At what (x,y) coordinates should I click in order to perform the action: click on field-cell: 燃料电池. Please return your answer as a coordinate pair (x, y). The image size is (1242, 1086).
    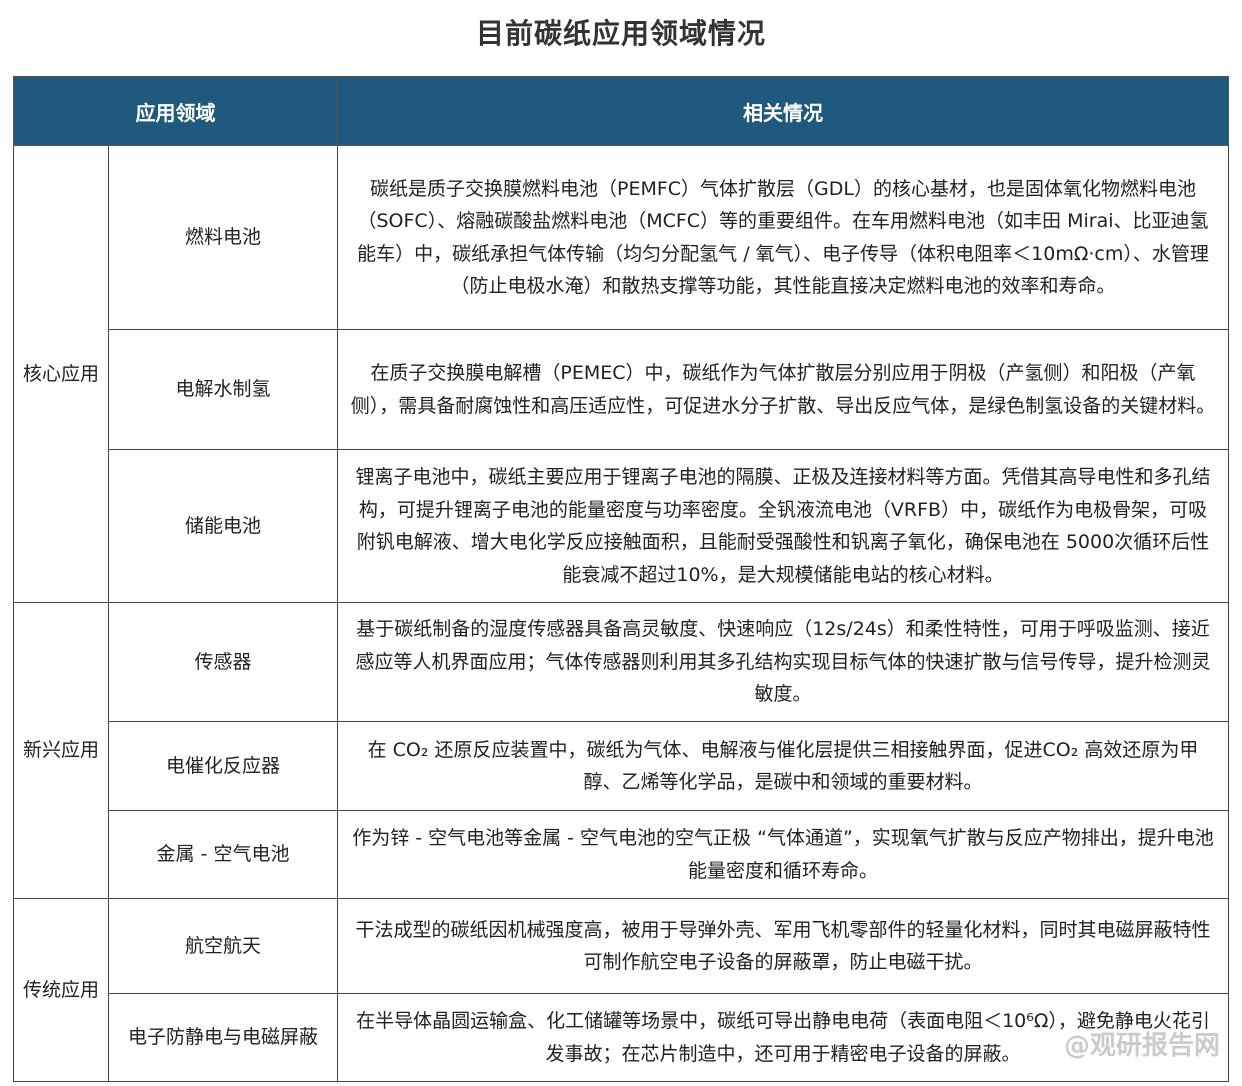
    Looking at the image, I should click on (223, 237).